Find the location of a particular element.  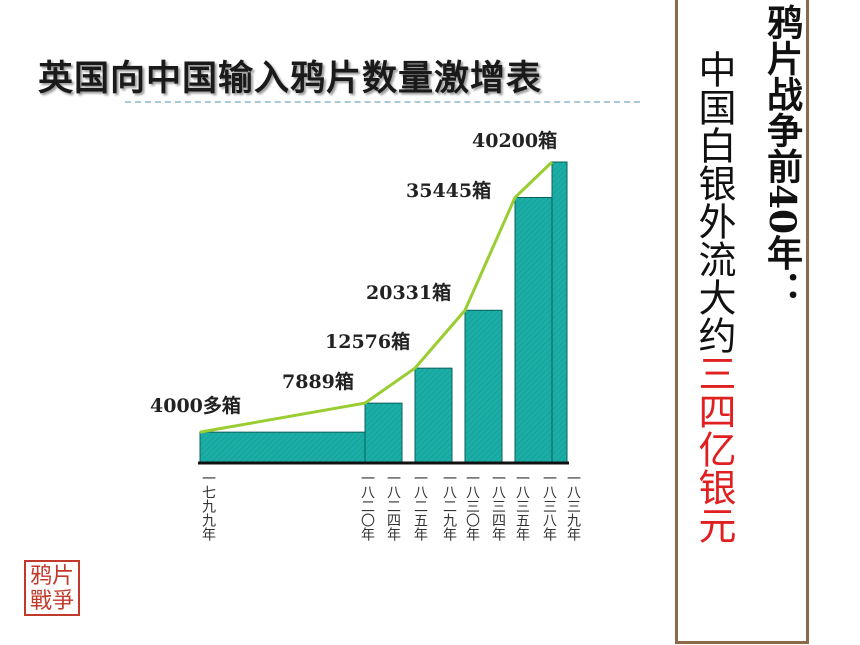

panel-text: 中国白银外流大约三四亿银元 is located at coordinates (714, 297).